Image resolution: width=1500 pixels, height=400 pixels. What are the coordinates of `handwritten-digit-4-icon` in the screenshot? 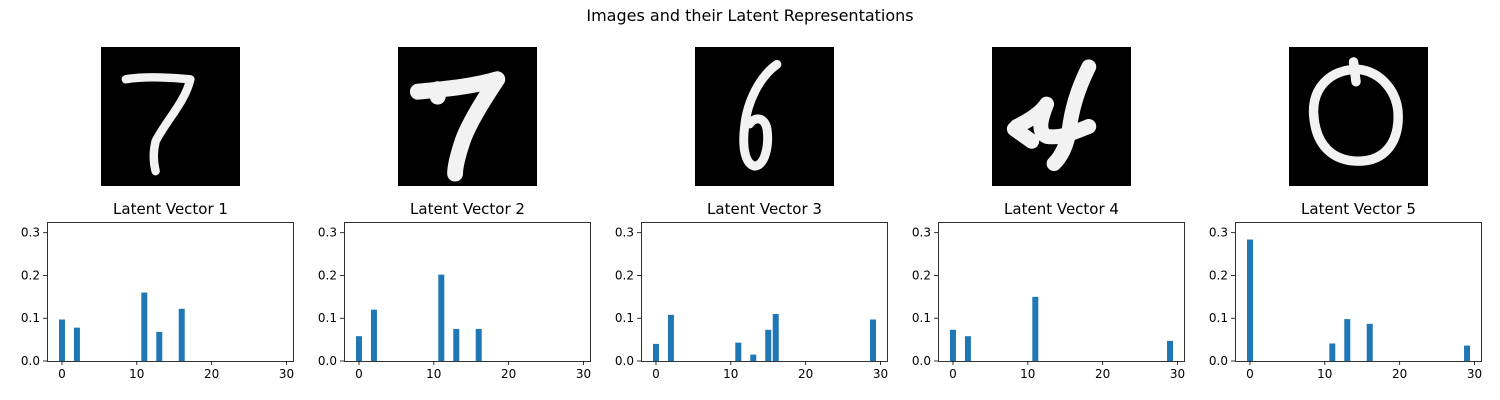 It's located at (1051, 115).